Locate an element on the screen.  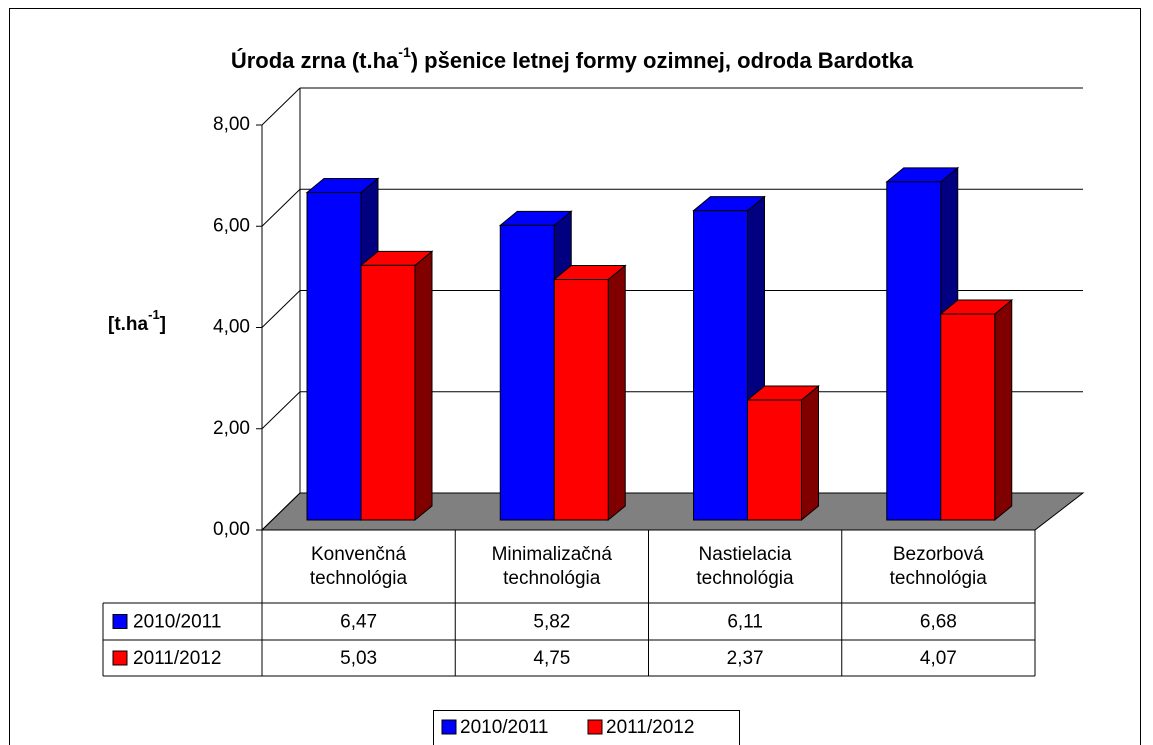
title-sup: -1 is located at coordinates (404, 52).